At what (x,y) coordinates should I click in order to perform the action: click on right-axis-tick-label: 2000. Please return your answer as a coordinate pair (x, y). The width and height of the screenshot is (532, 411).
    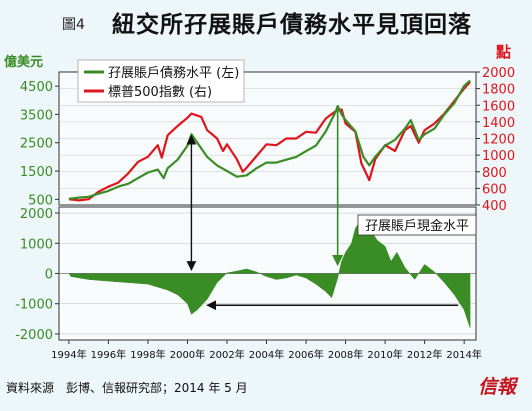
    Looking at the image, I should click on (498, 73).